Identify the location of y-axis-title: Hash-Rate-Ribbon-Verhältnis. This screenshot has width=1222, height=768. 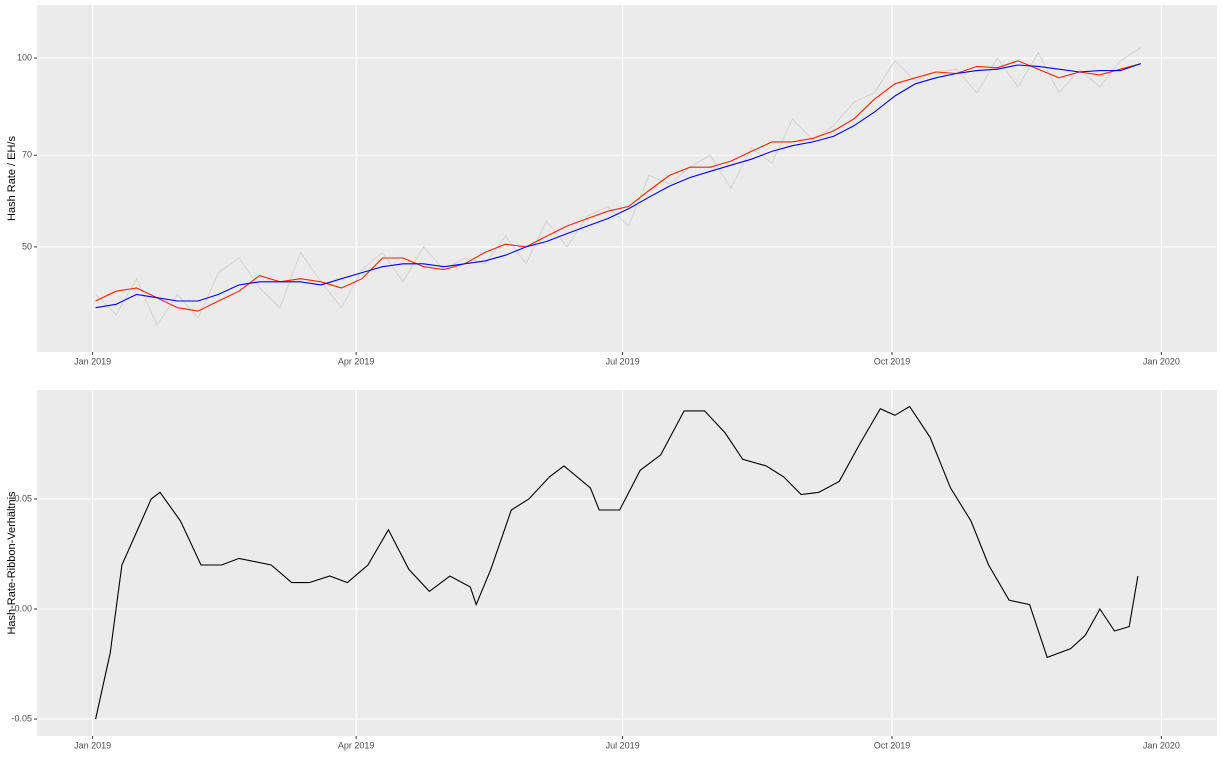
(12, 563).